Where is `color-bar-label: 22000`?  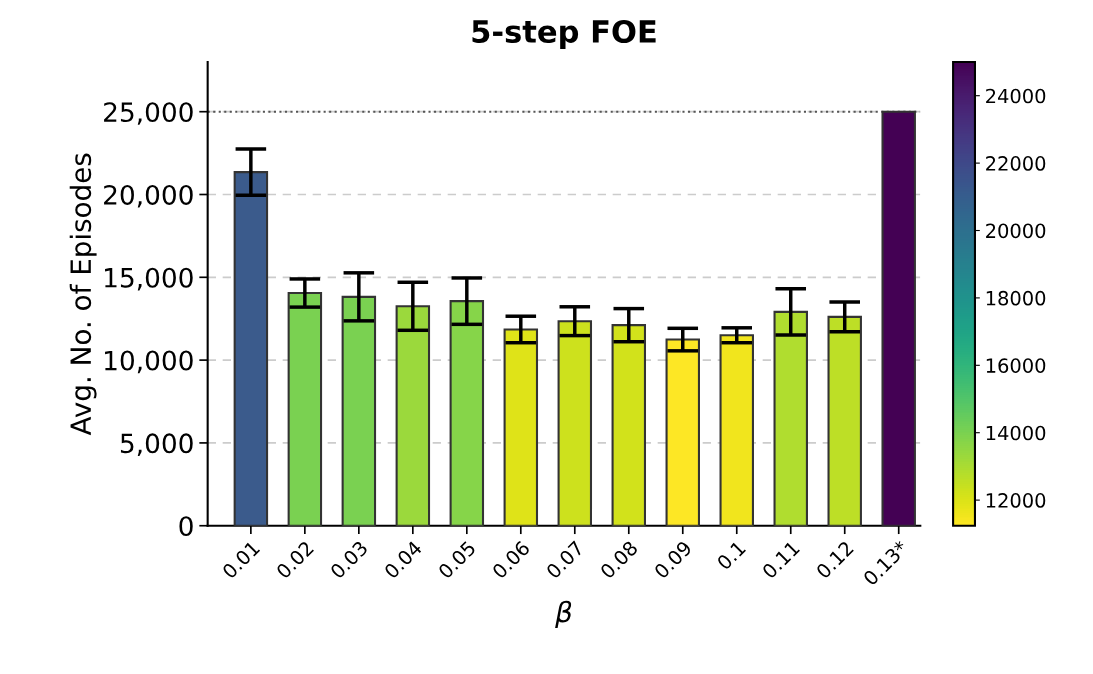 color-bar-label: 22000 is located at coordinates (1016, 163).